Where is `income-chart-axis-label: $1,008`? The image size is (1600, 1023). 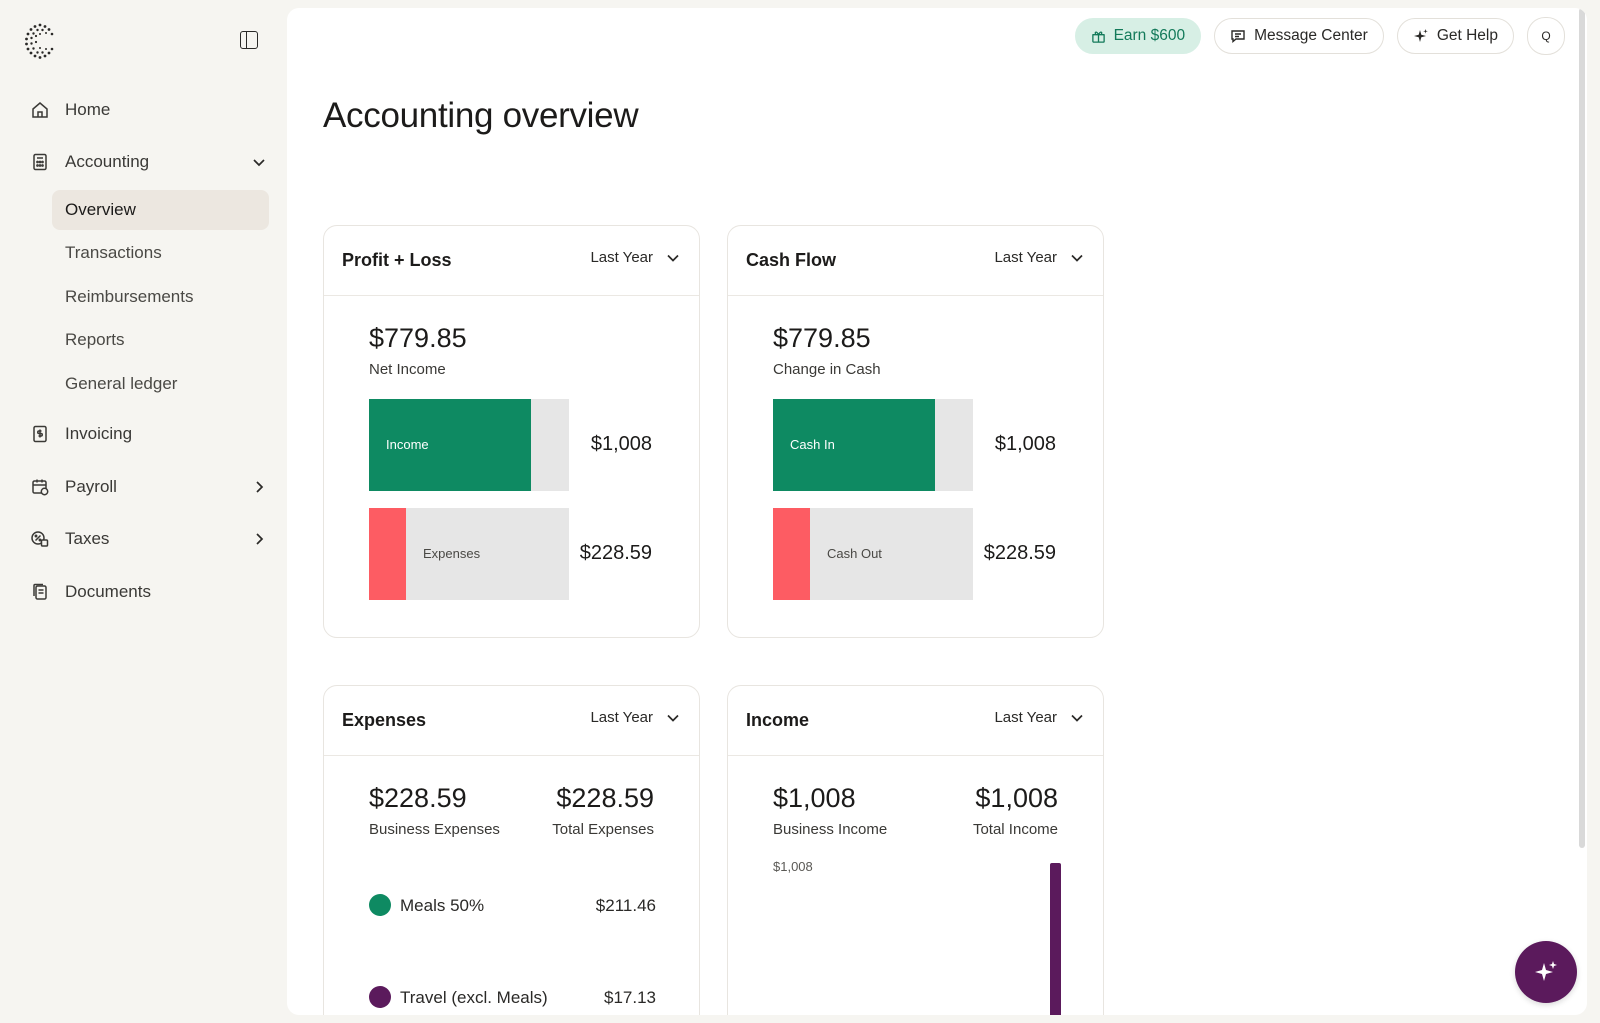
income-chart-axis-label: $1,008 is located at coordinates (793, 866).